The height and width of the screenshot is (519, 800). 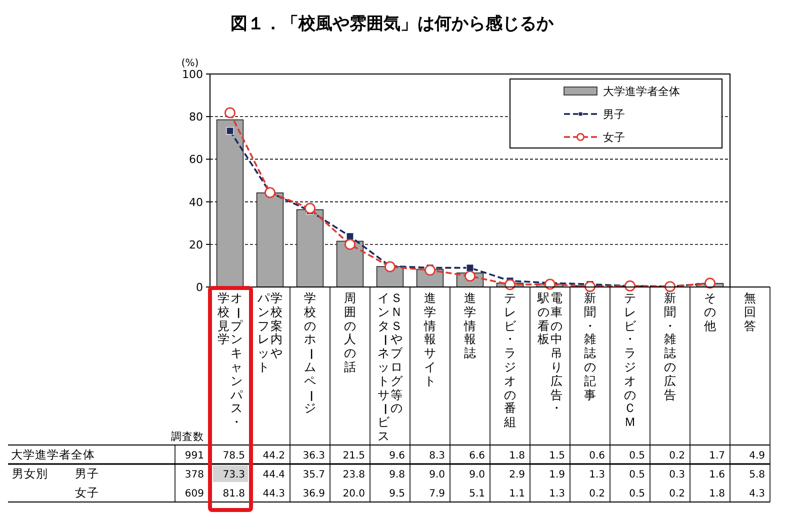 I want to click on annotation: 男女別, so click(x=30, y=473).